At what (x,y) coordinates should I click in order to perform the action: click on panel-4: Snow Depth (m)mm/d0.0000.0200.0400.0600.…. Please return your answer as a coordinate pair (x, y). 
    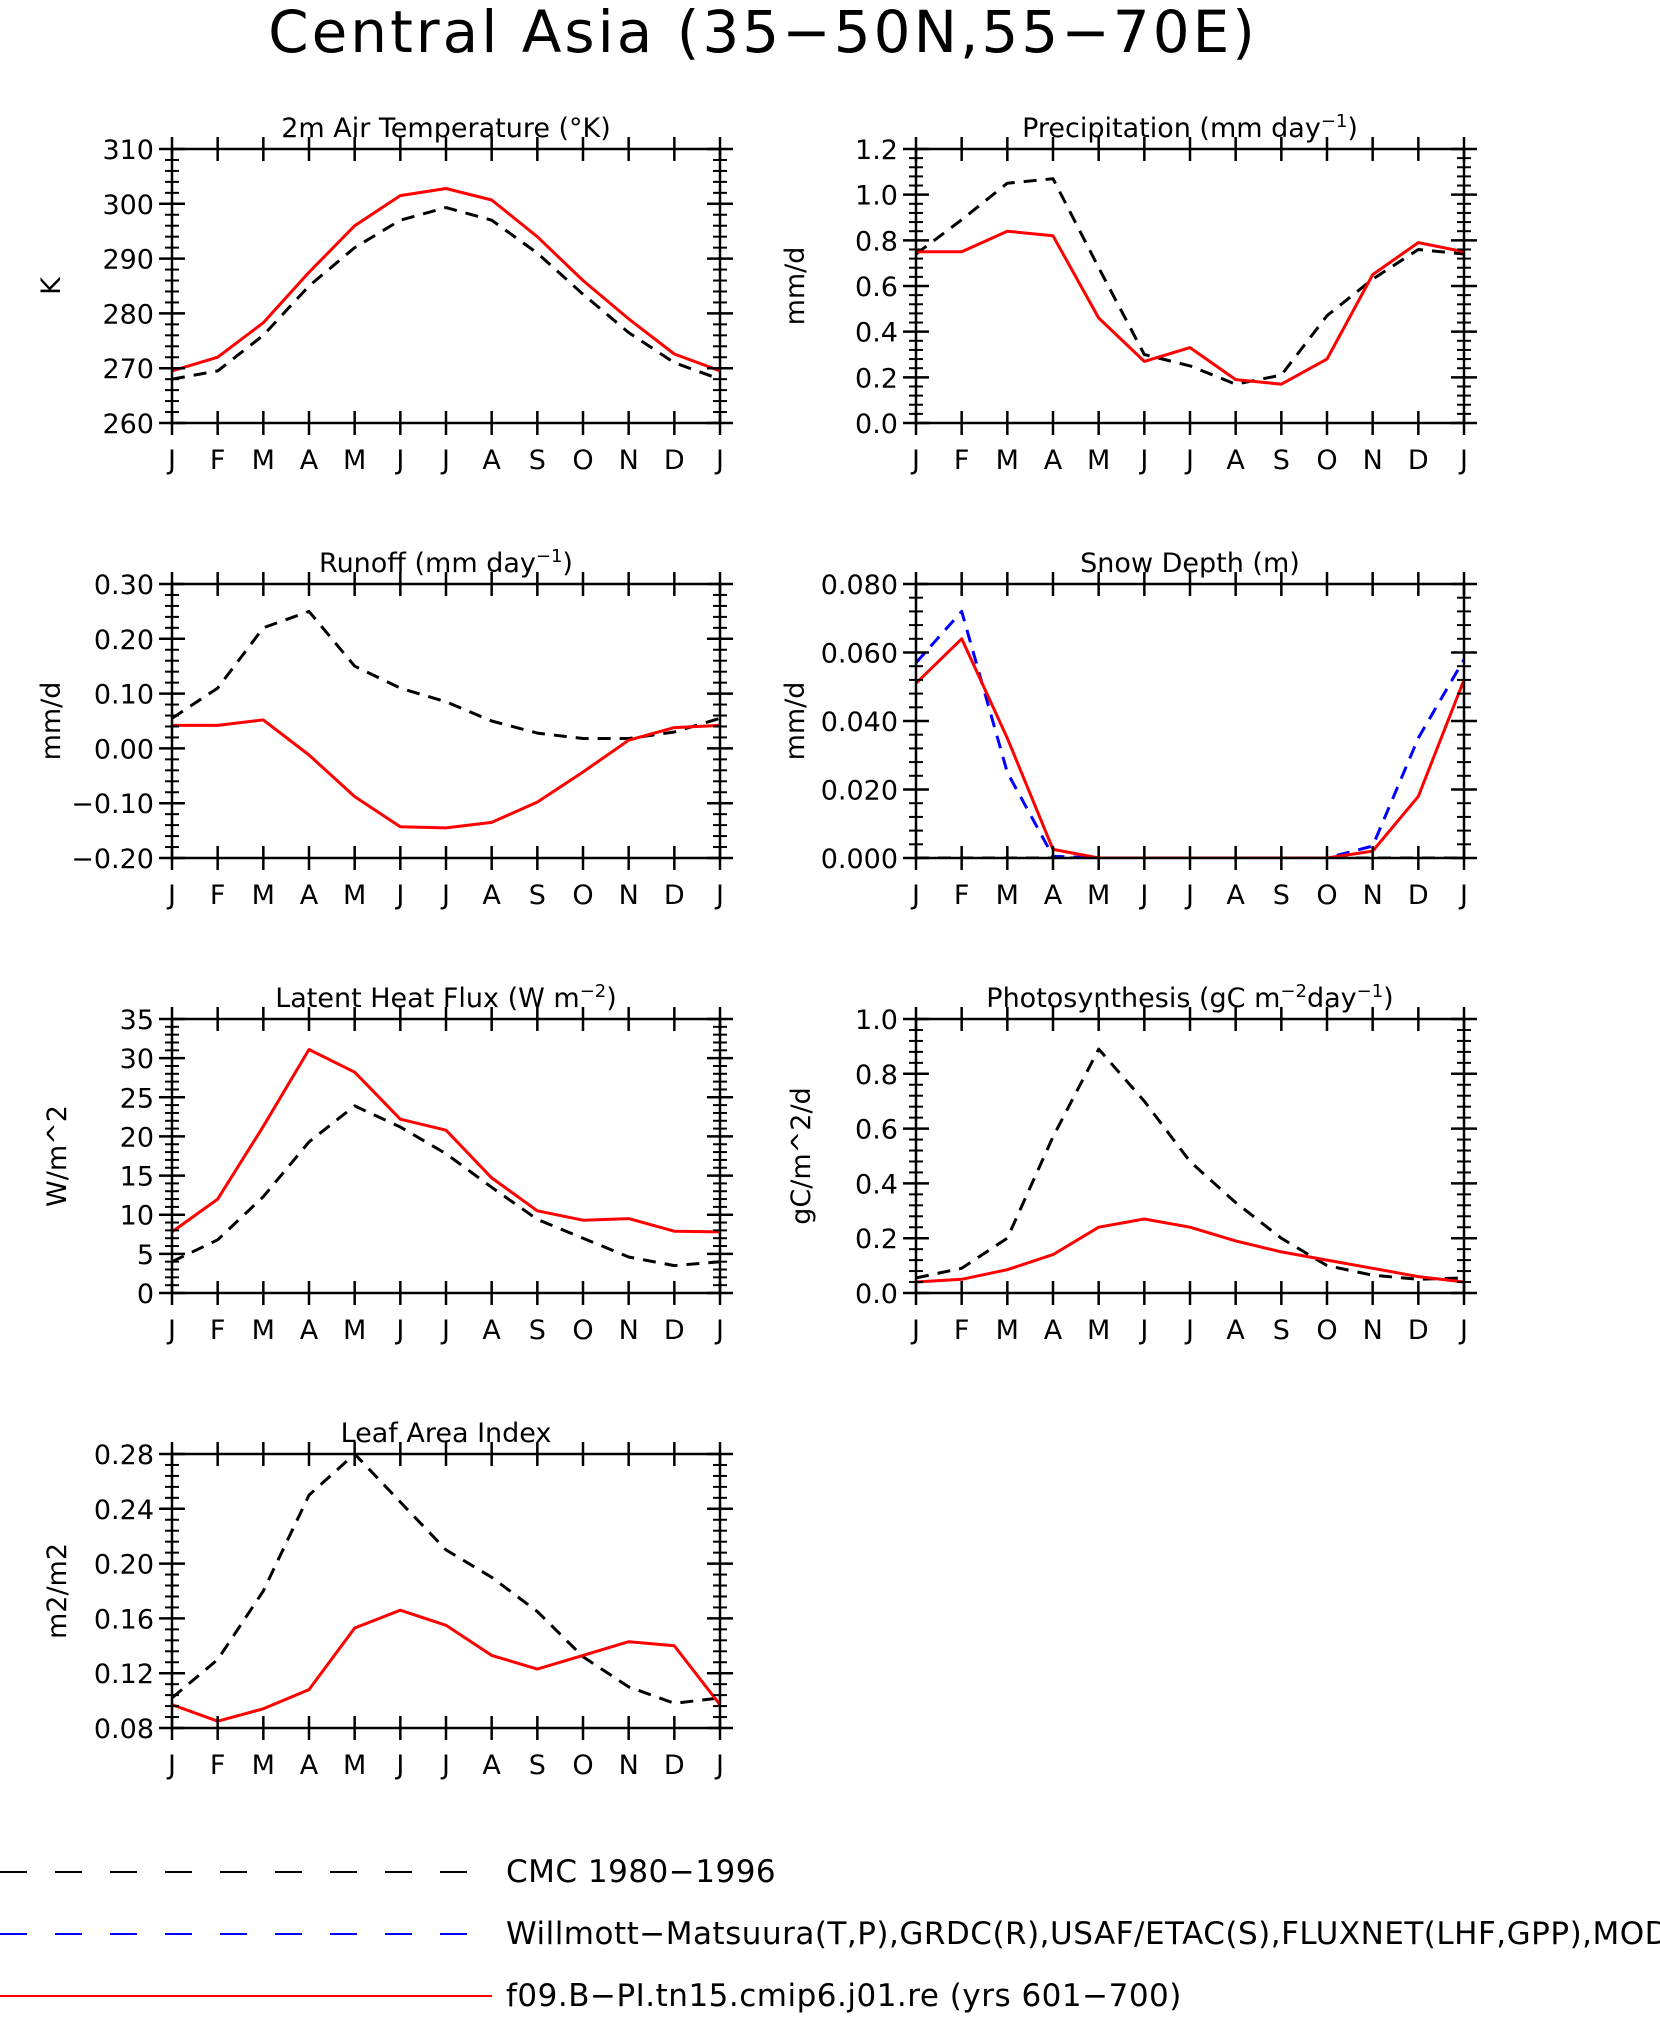
    Looking at the image, I should click on (1128, 729).